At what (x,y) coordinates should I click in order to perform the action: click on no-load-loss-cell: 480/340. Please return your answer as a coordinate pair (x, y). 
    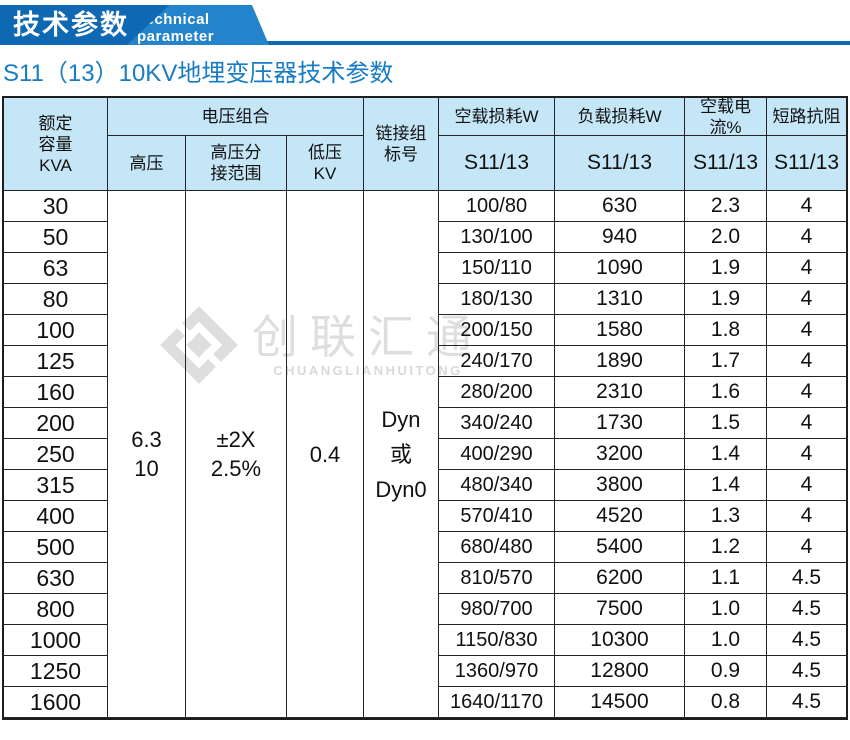
    Looking at the image, I should click on (497, 486).